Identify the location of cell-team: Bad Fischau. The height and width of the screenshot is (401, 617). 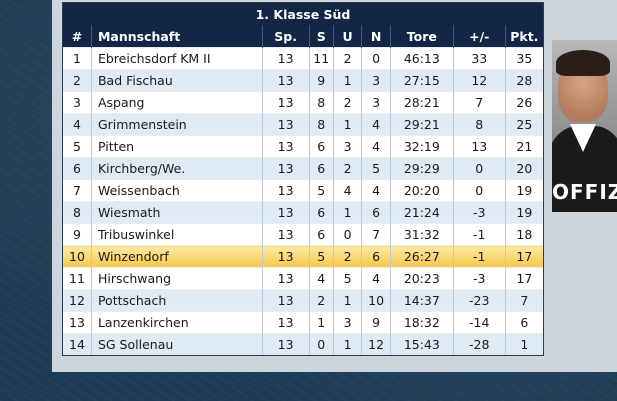
(176, 80).